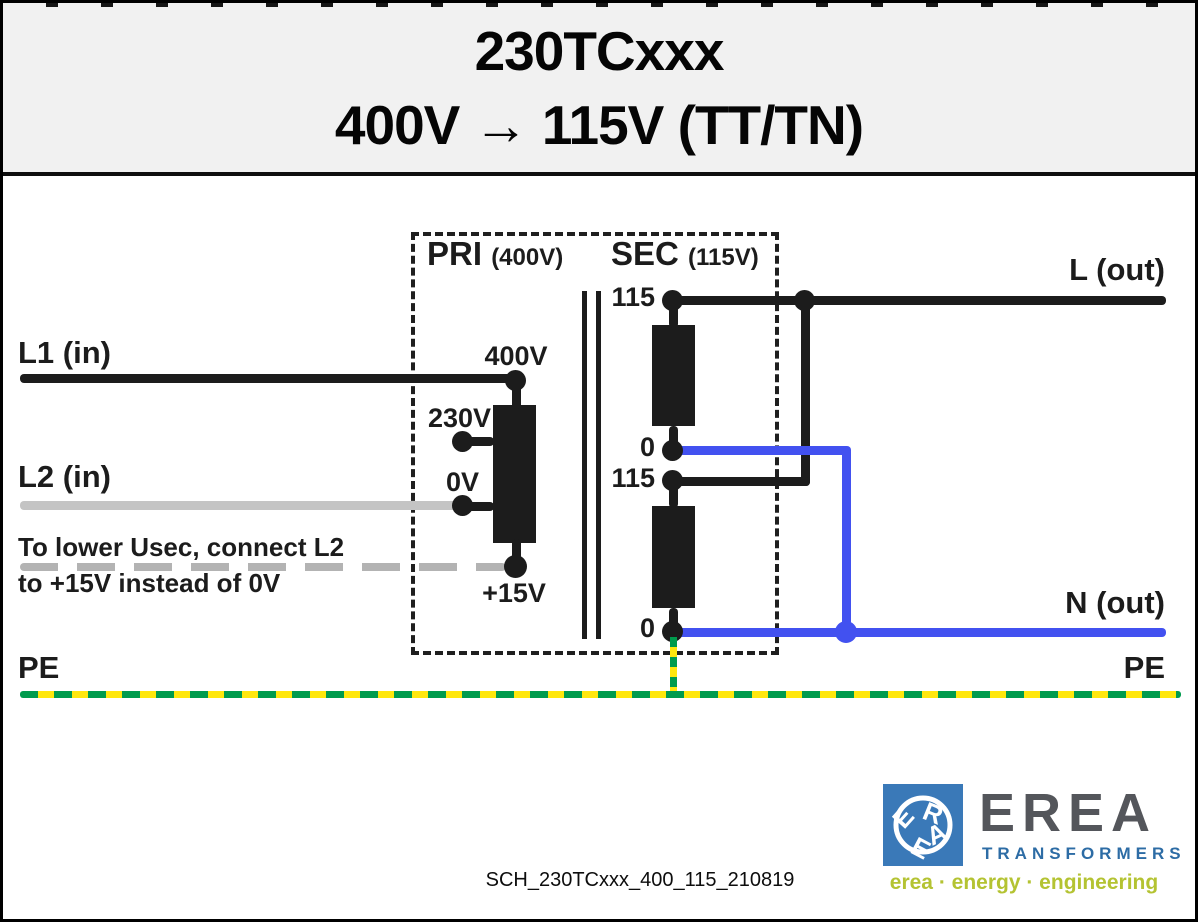  Describe the element at coordinates (181, 547) in the screenshot. I see `note-line1: To lower Usec, connect L2` at that location.